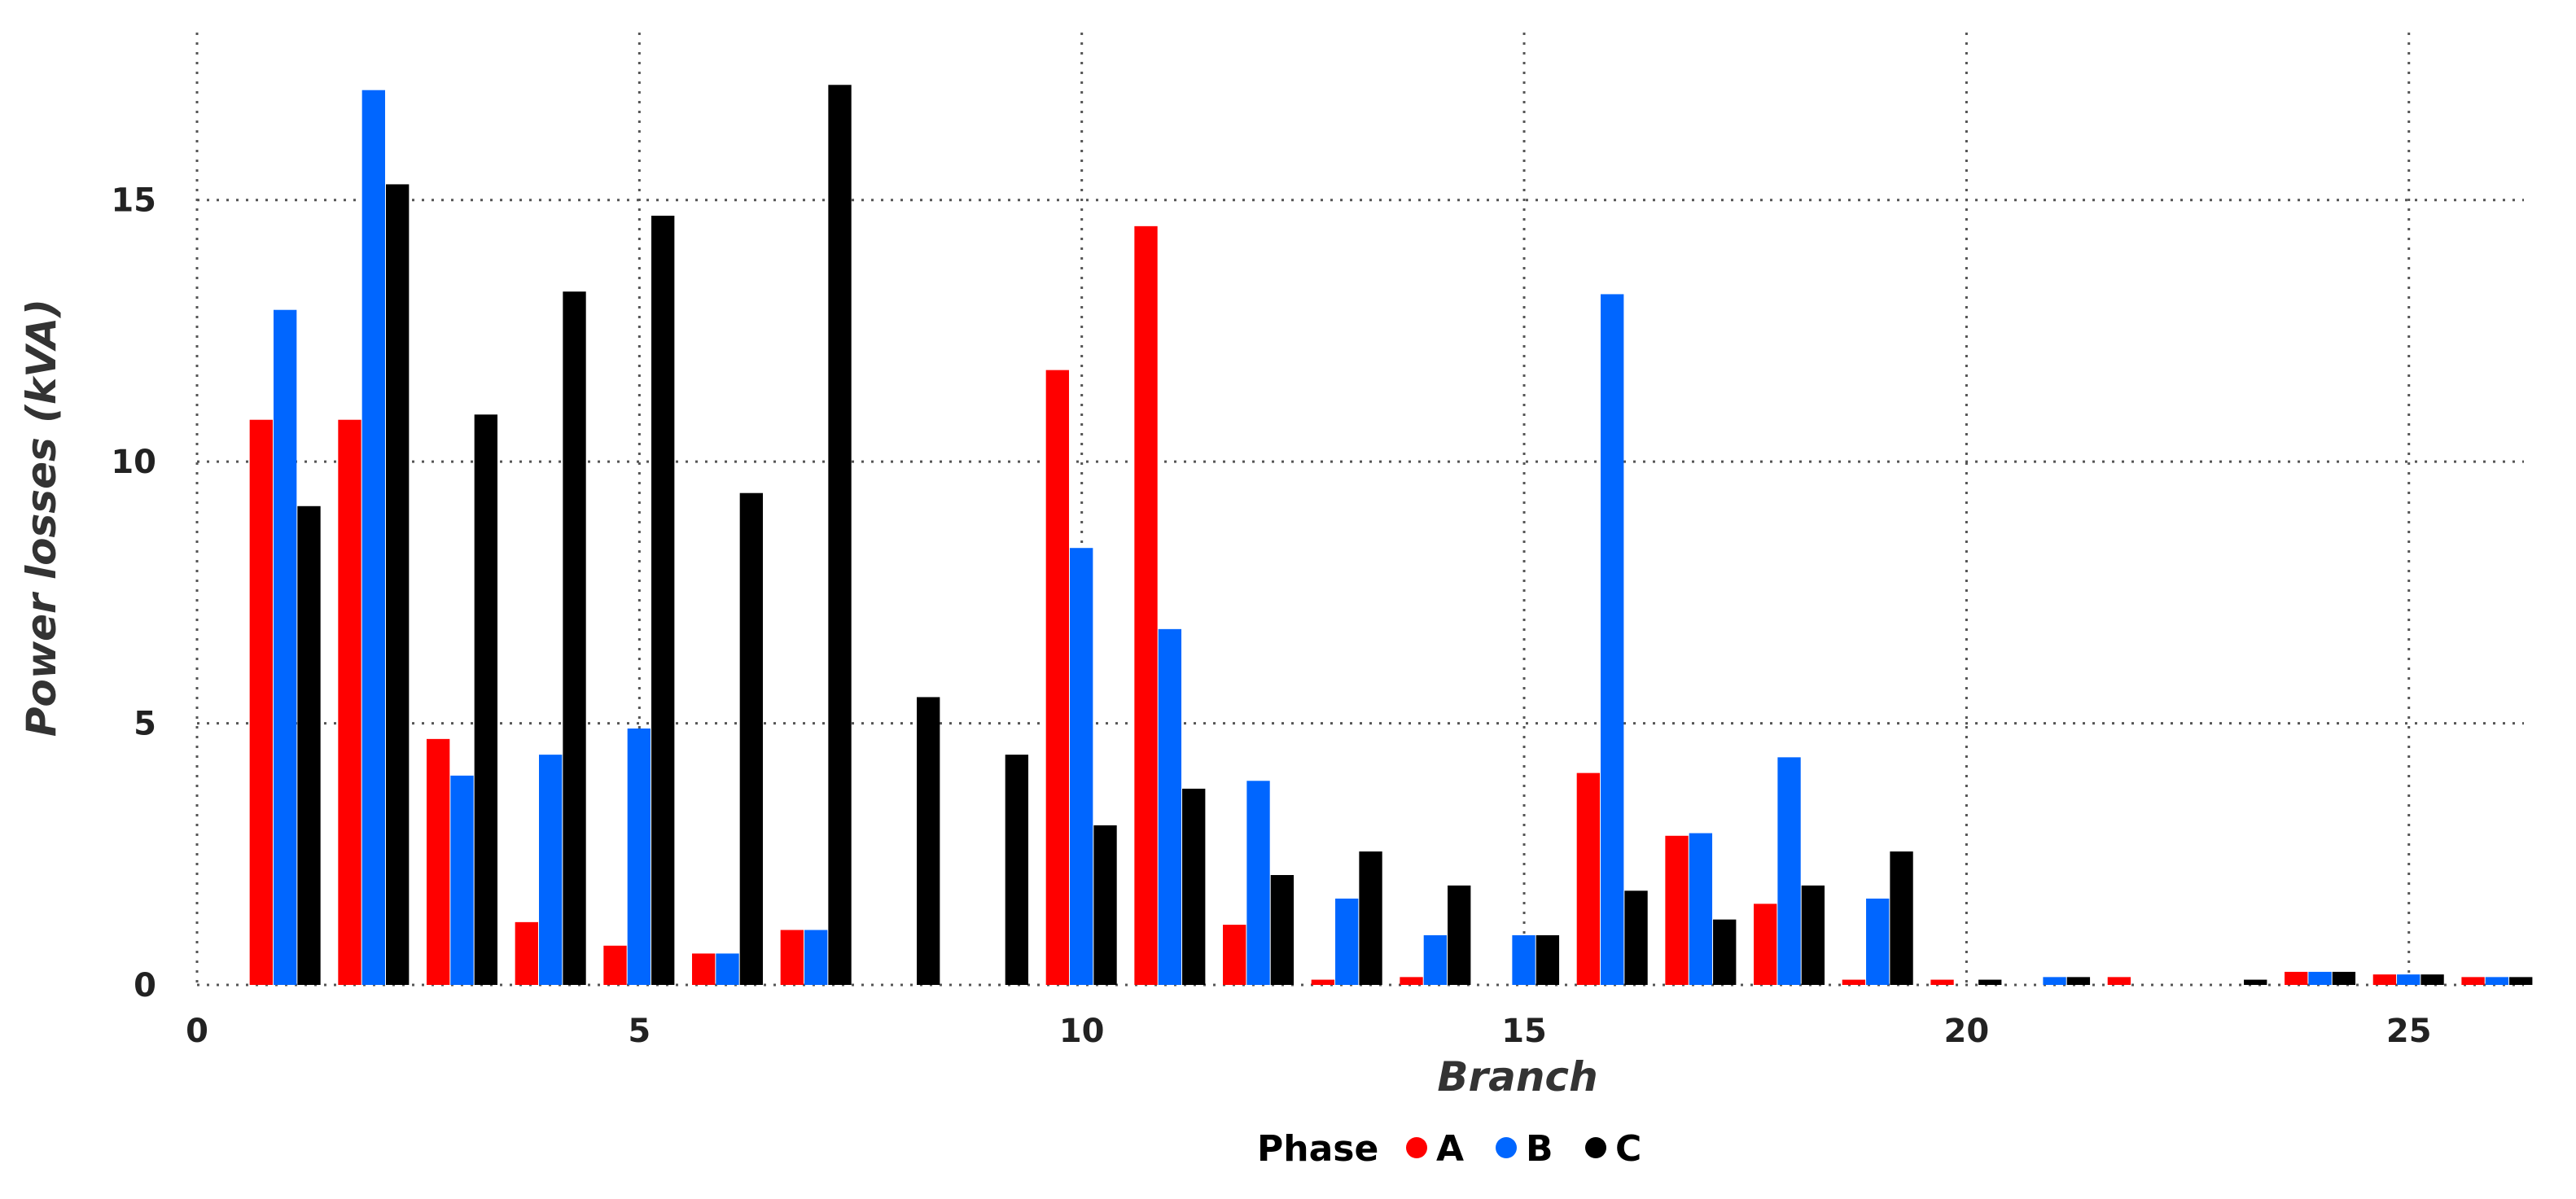  What do you see at coordinates (1308, 1031) in the screenshot?
I see `x-tick-labels: 0 5 10 15 20 25` at bounding box center [1308, 1031].